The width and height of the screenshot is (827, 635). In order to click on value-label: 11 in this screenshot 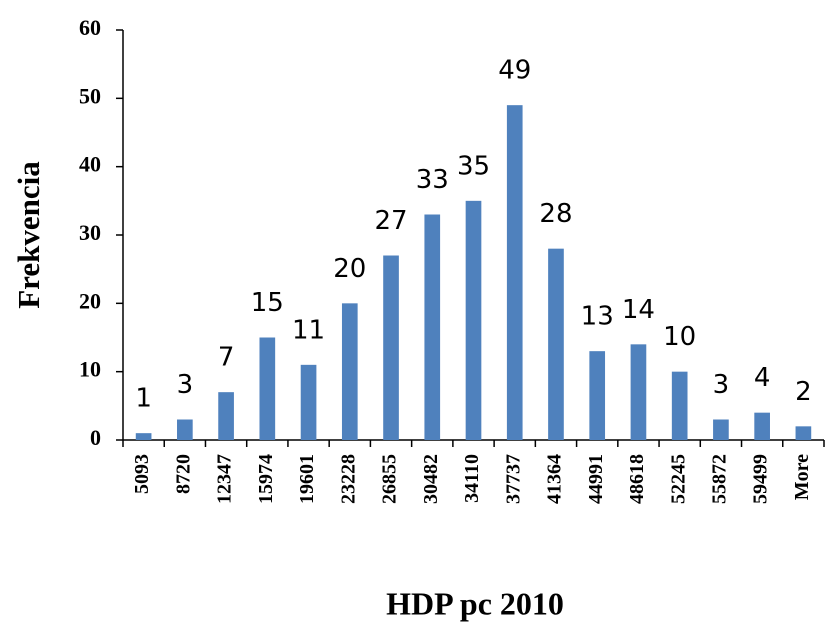, I will do `click(308, 330)`.